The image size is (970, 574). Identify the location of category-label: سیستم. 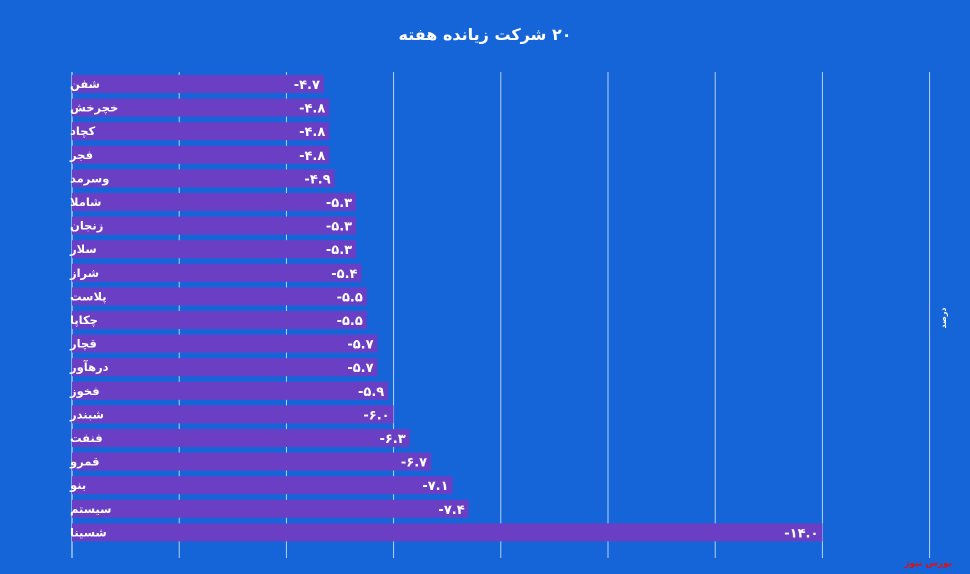
(90, 509).